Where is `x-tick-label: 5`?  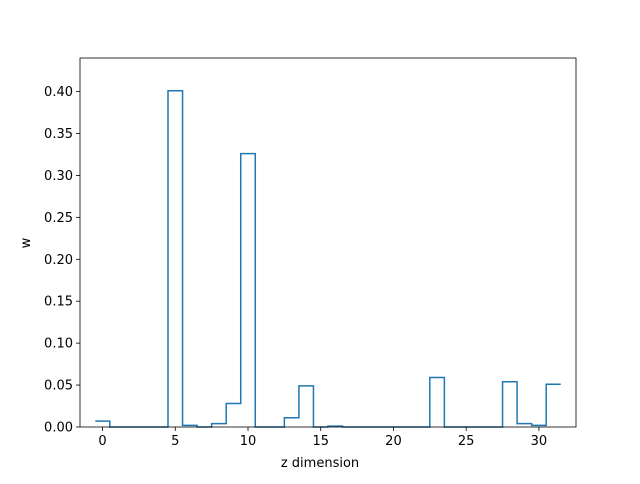
x-tick-label: 5 is located at coordinates (175, 441).